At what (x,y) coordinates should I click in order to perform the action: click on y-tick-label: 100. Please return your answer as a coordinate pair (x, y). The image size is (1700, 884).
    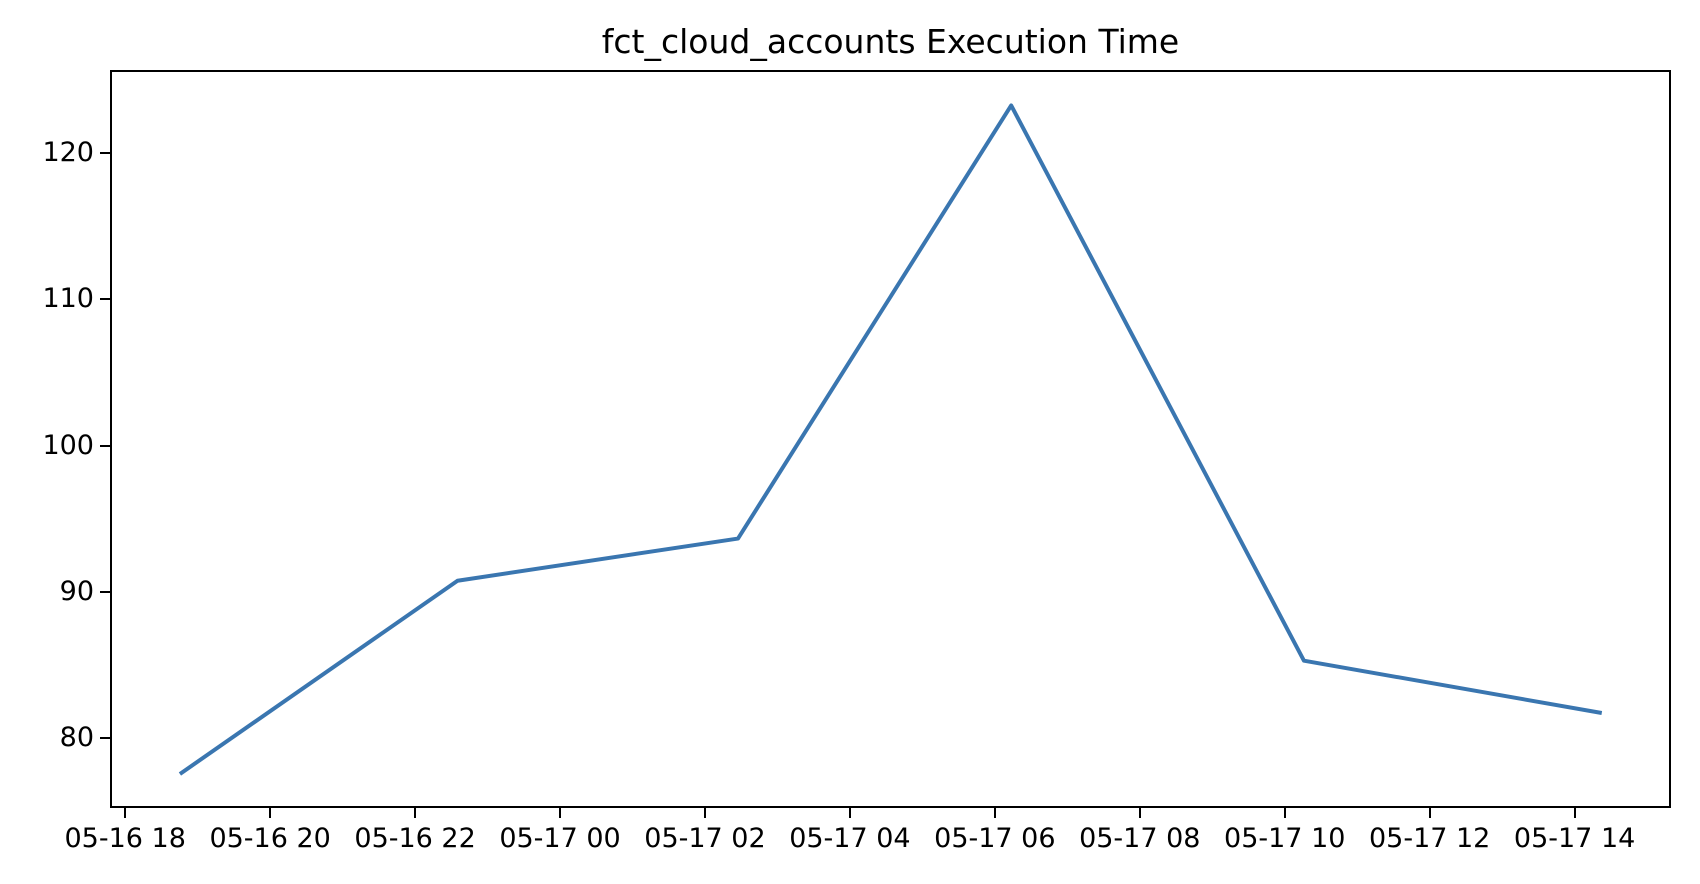
    Looking at the image, I should click on (68, 445).